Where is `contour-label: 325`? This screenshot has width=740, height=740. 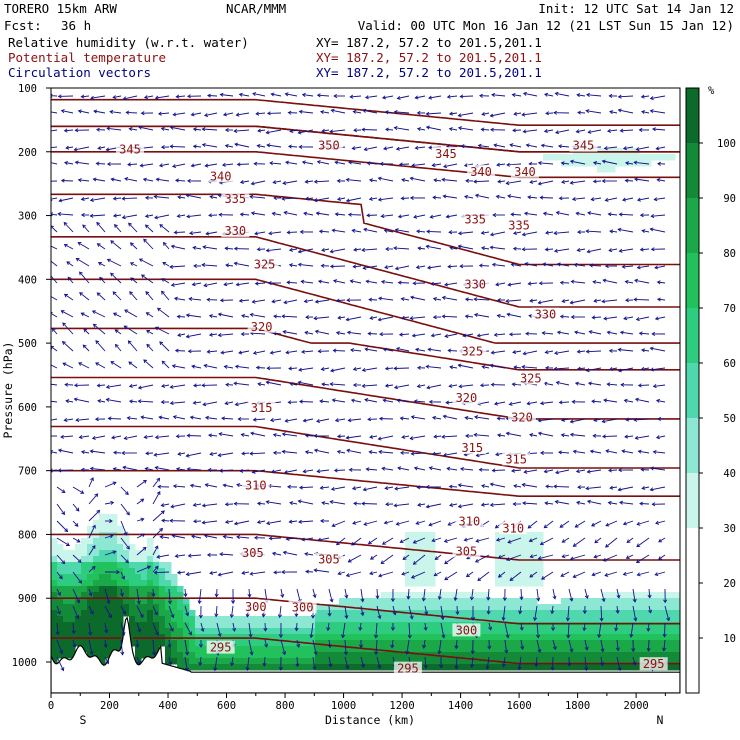 contour-label: 325 is located at coordinates (265, 264).